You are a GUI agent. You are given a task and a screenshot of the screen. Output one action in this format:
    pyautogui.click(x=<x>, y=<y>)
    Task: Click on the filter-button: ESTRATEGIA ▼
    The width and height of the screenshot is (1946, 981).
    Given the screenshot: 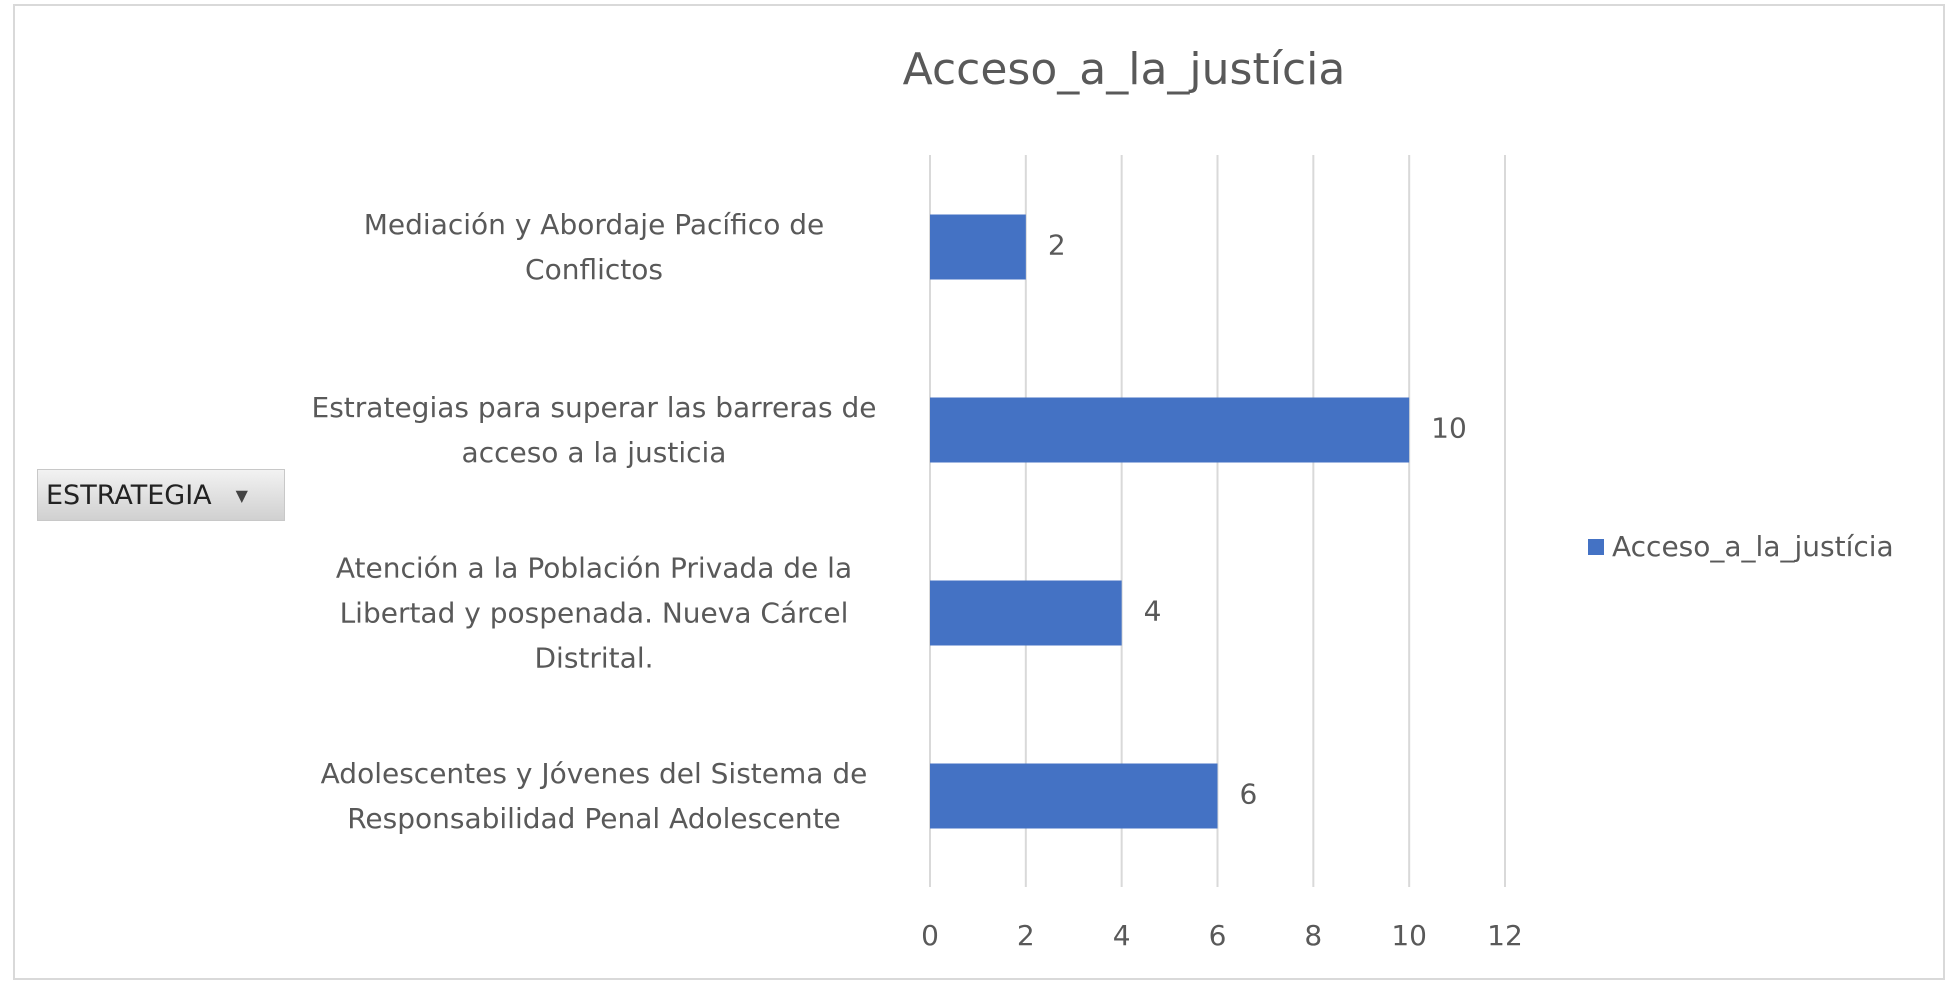 What is the action you would take?
    pyautogui.click(x=161, y=495)
    